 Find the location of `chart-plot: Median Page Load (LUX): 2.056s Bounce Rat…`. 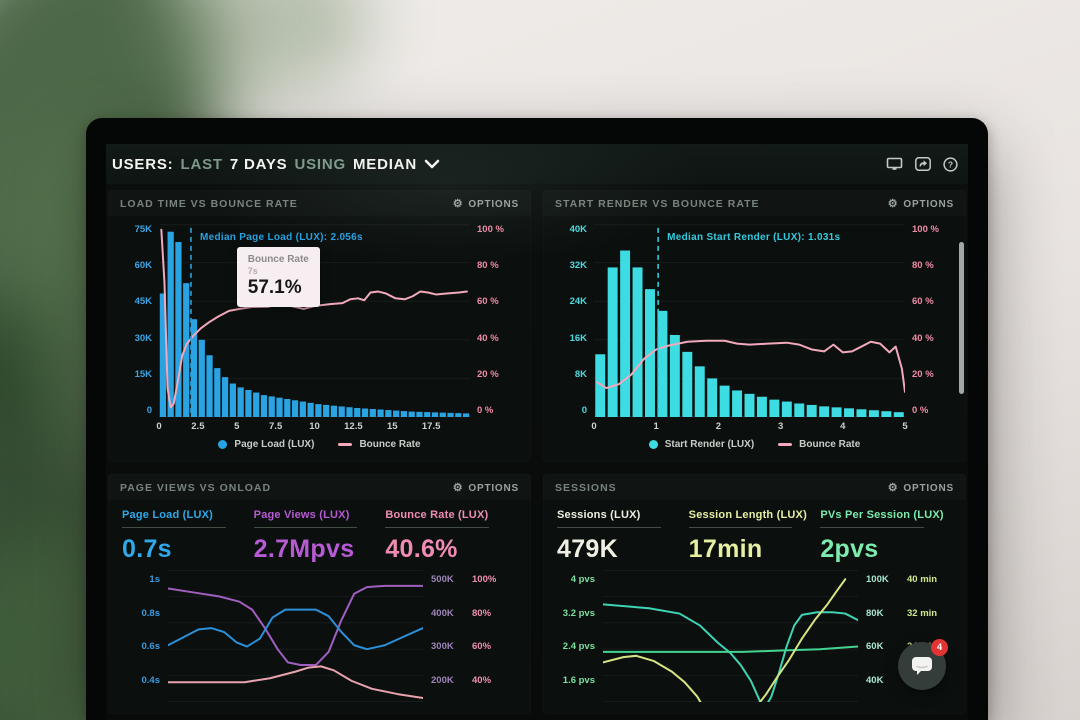

chart-plot: Median Page Load (LUX): 2.056s Bounce Rat… is located at coordinates (314, 320).